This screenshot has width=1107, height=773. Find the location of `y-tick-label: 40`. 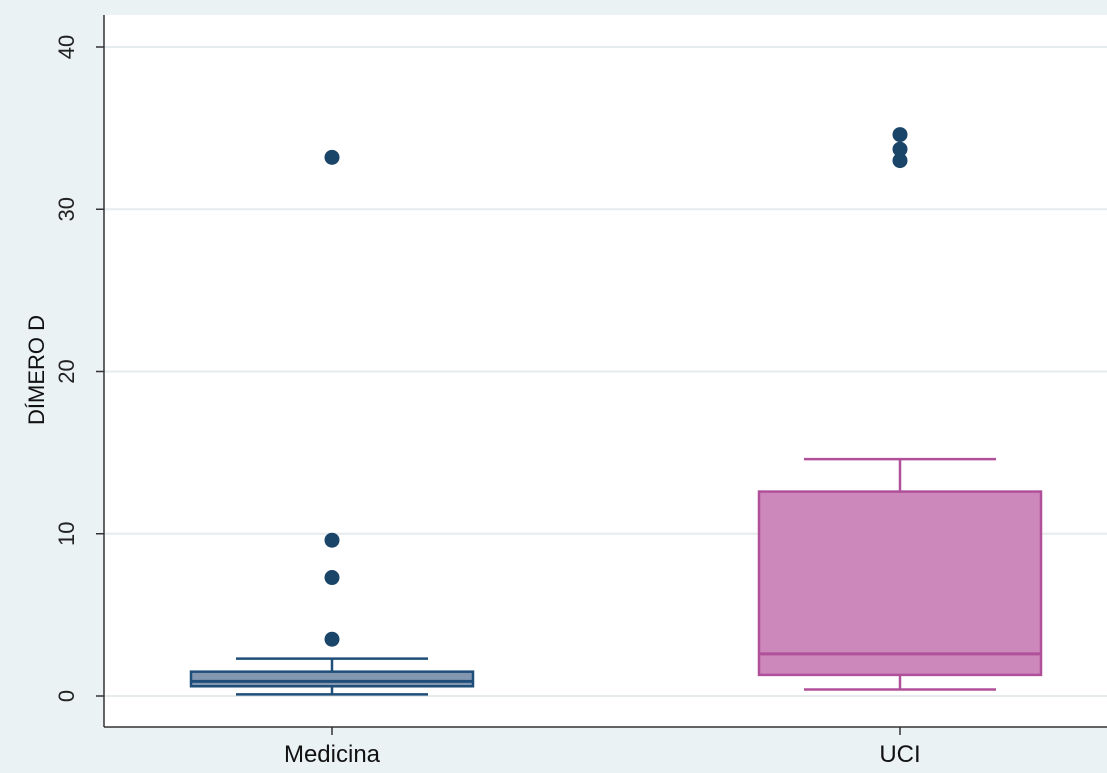

y-tick-label: 40 is located at coordinates (66, 47).